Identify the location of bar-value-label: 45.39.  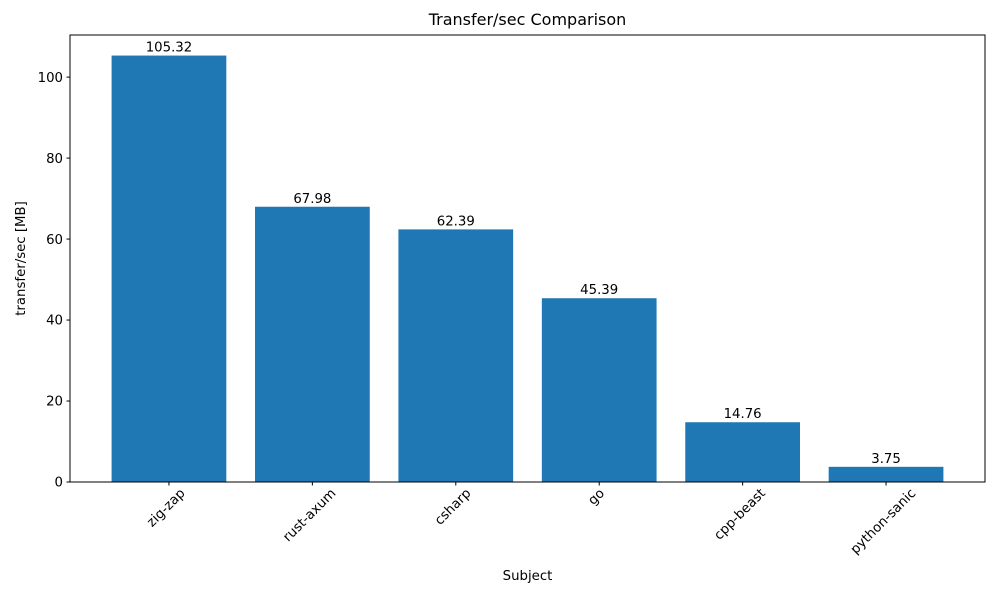
(599, 290).